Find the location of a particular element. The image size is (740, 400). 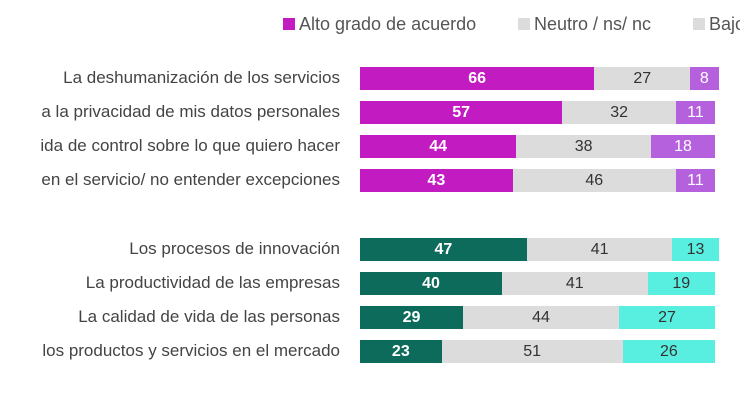

data-label-neutro: 38 is located at coordinates (583, 146).